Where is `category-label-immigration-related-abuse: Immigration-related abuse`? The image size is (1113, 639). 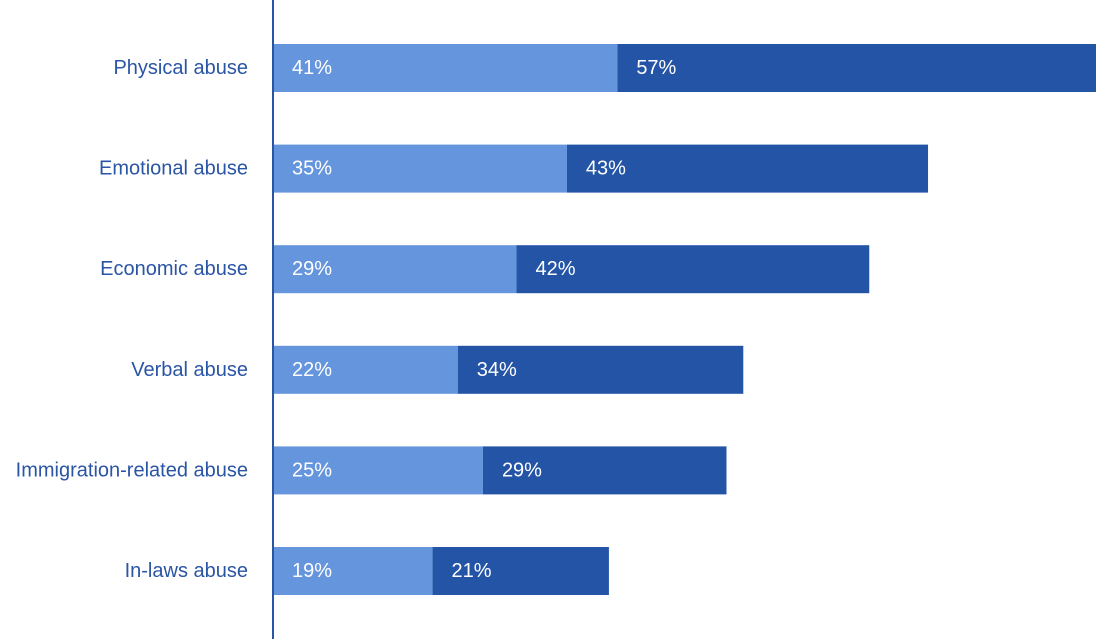
category-label-immigration-related-abuse: Immigration-related abuse is located at coordinates (132, 470).